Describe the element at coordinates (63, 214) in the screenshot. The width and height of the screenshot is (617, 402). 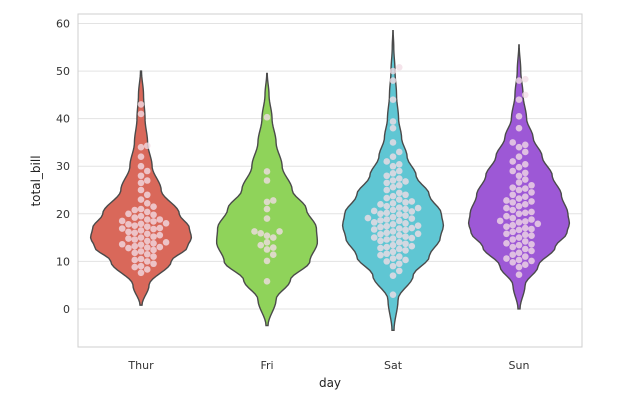
I see `y-tick-20: 20` at that location.